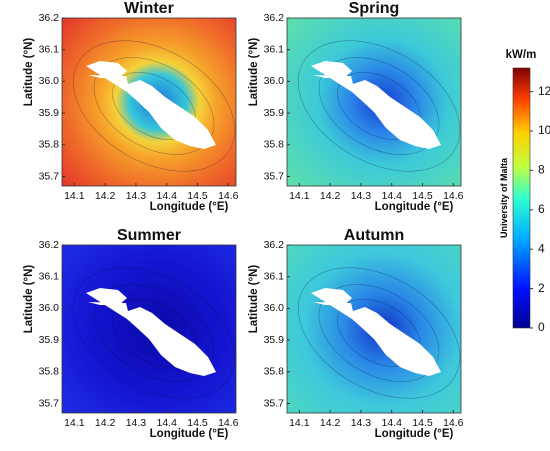 The height and width of the screenshot is (451, 550). Describe the element at coordinates (374, 8) in the screenshot. I see `panel-title: Spring` at that location.